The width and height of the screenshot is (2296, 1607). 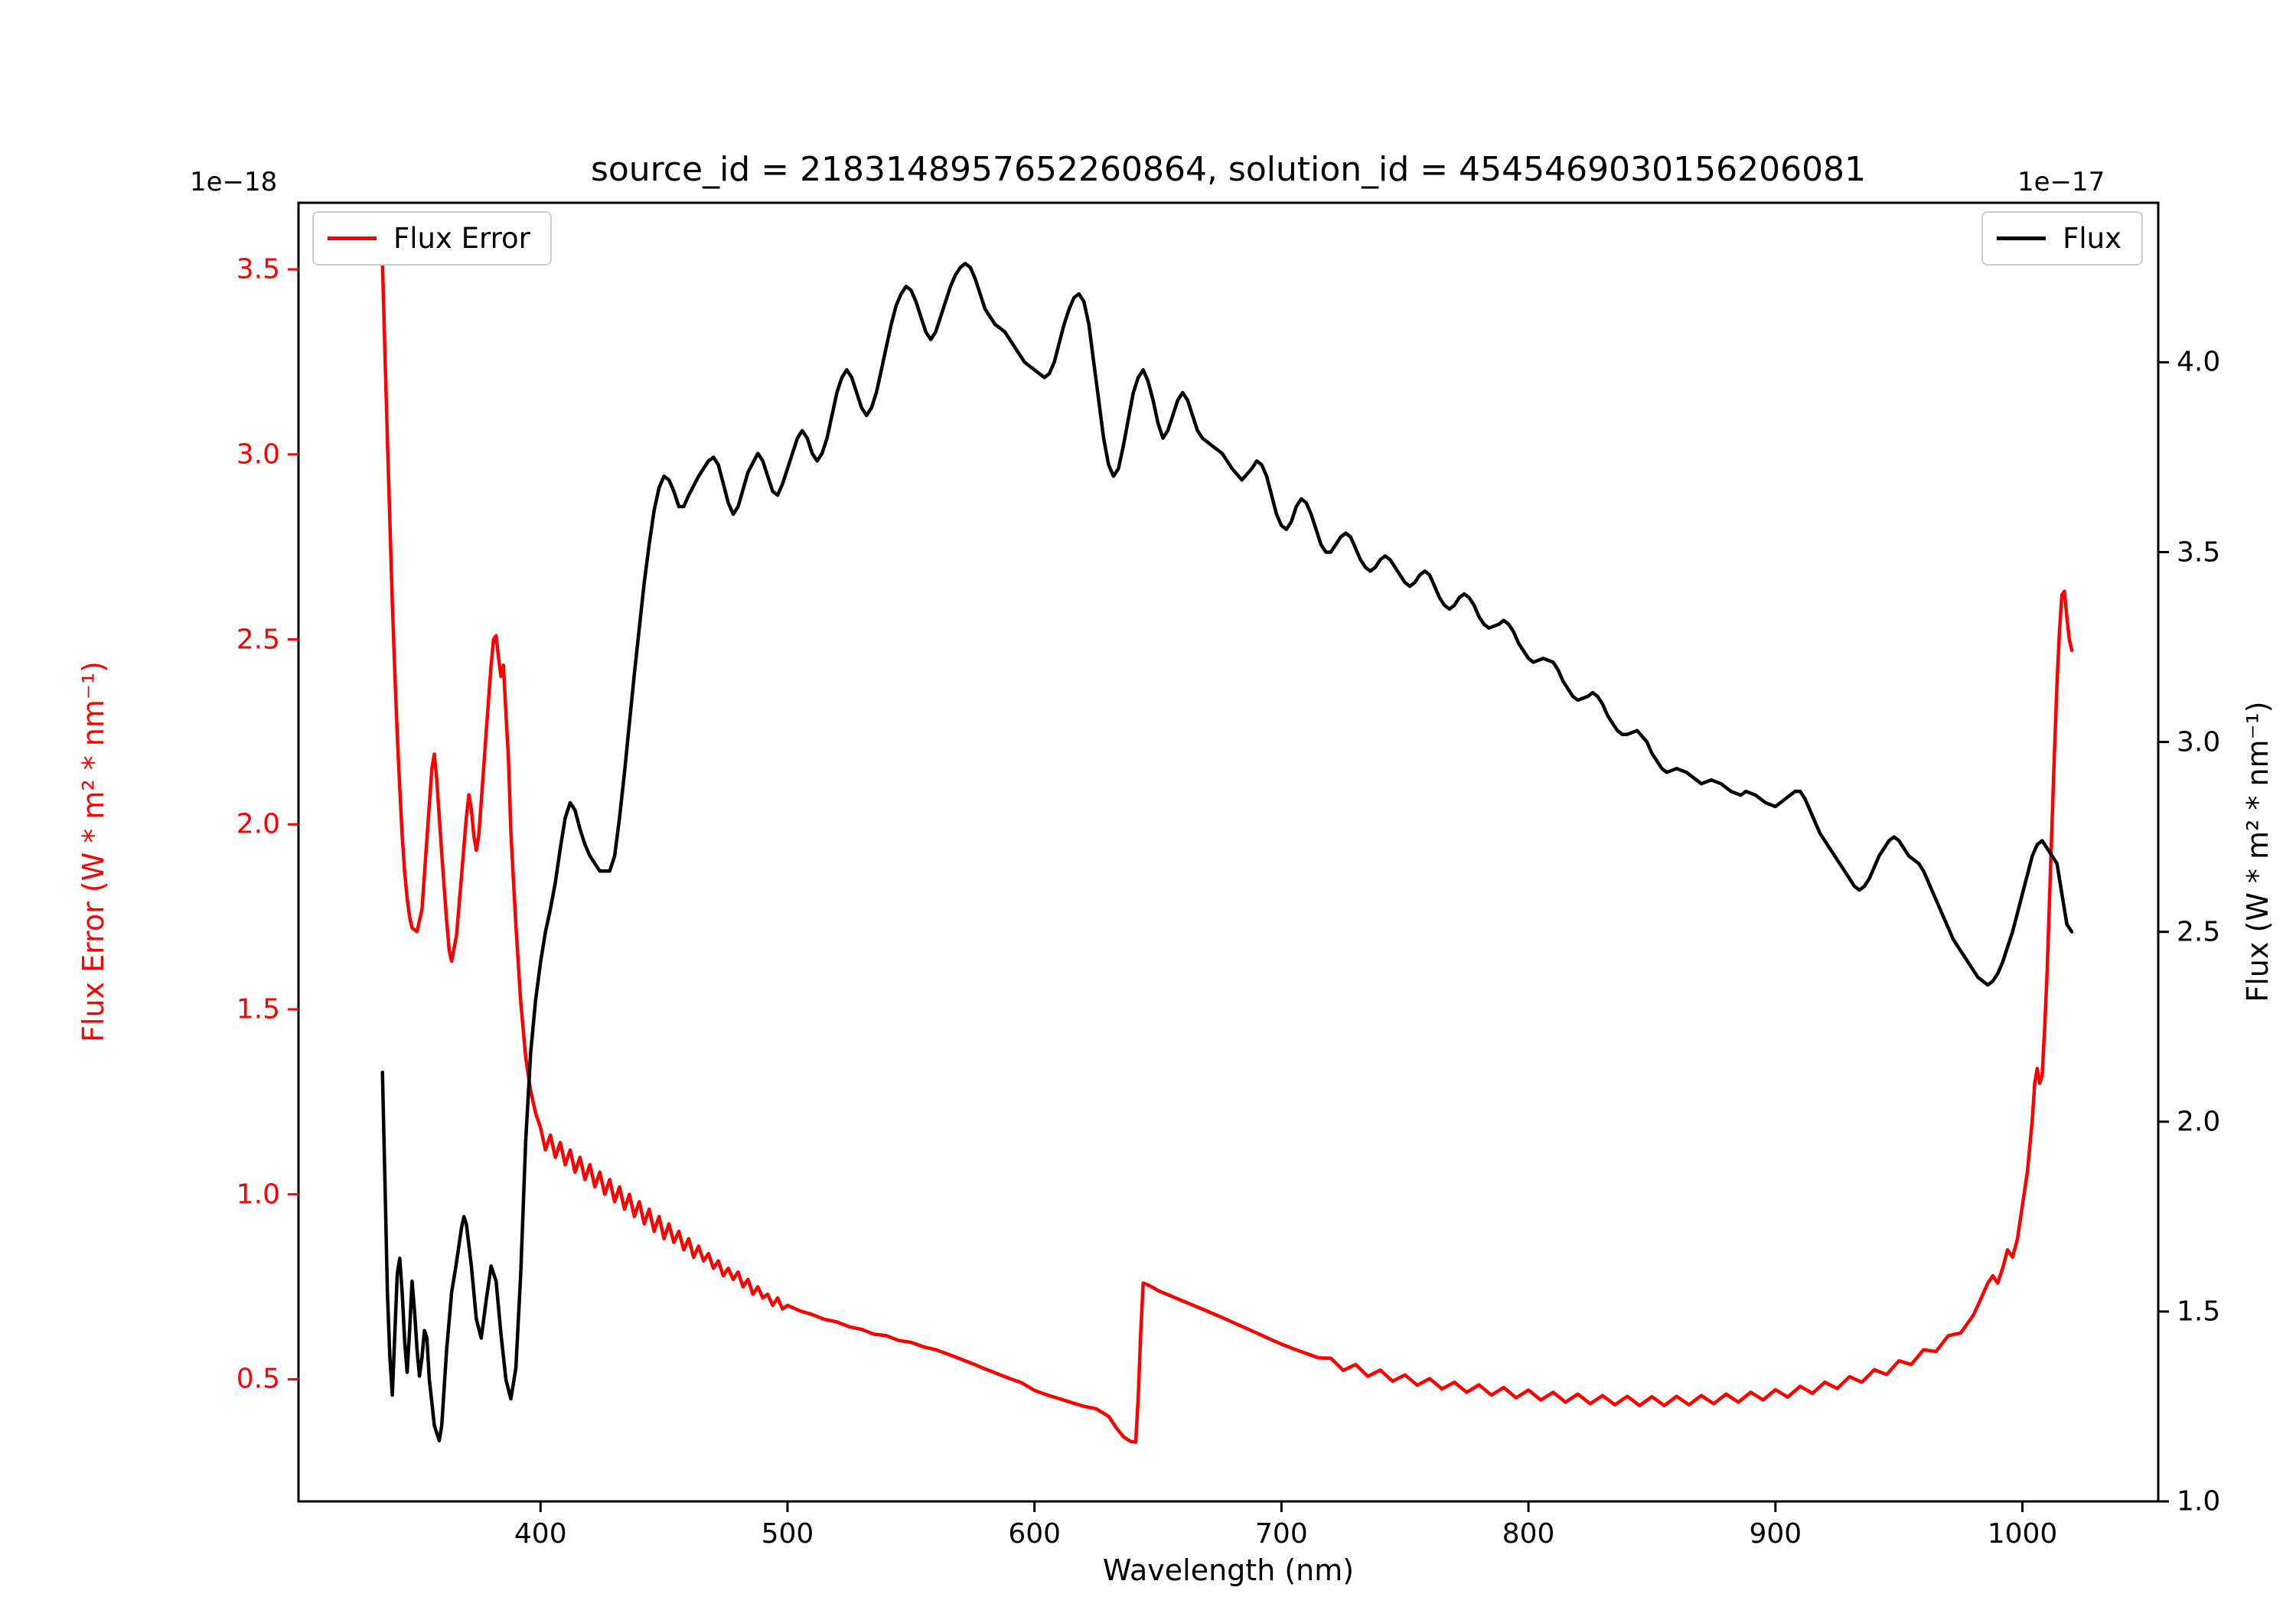 I want to click on legend-flux: Flux, so click(x=2062, y=239).